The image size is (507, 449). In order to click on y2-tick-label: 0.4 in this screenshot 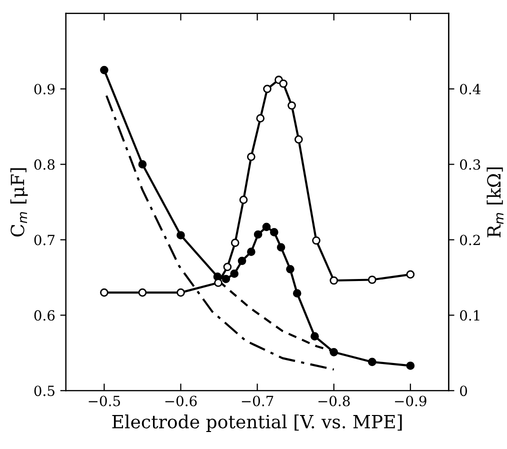, I will do `click(470, 89)`.